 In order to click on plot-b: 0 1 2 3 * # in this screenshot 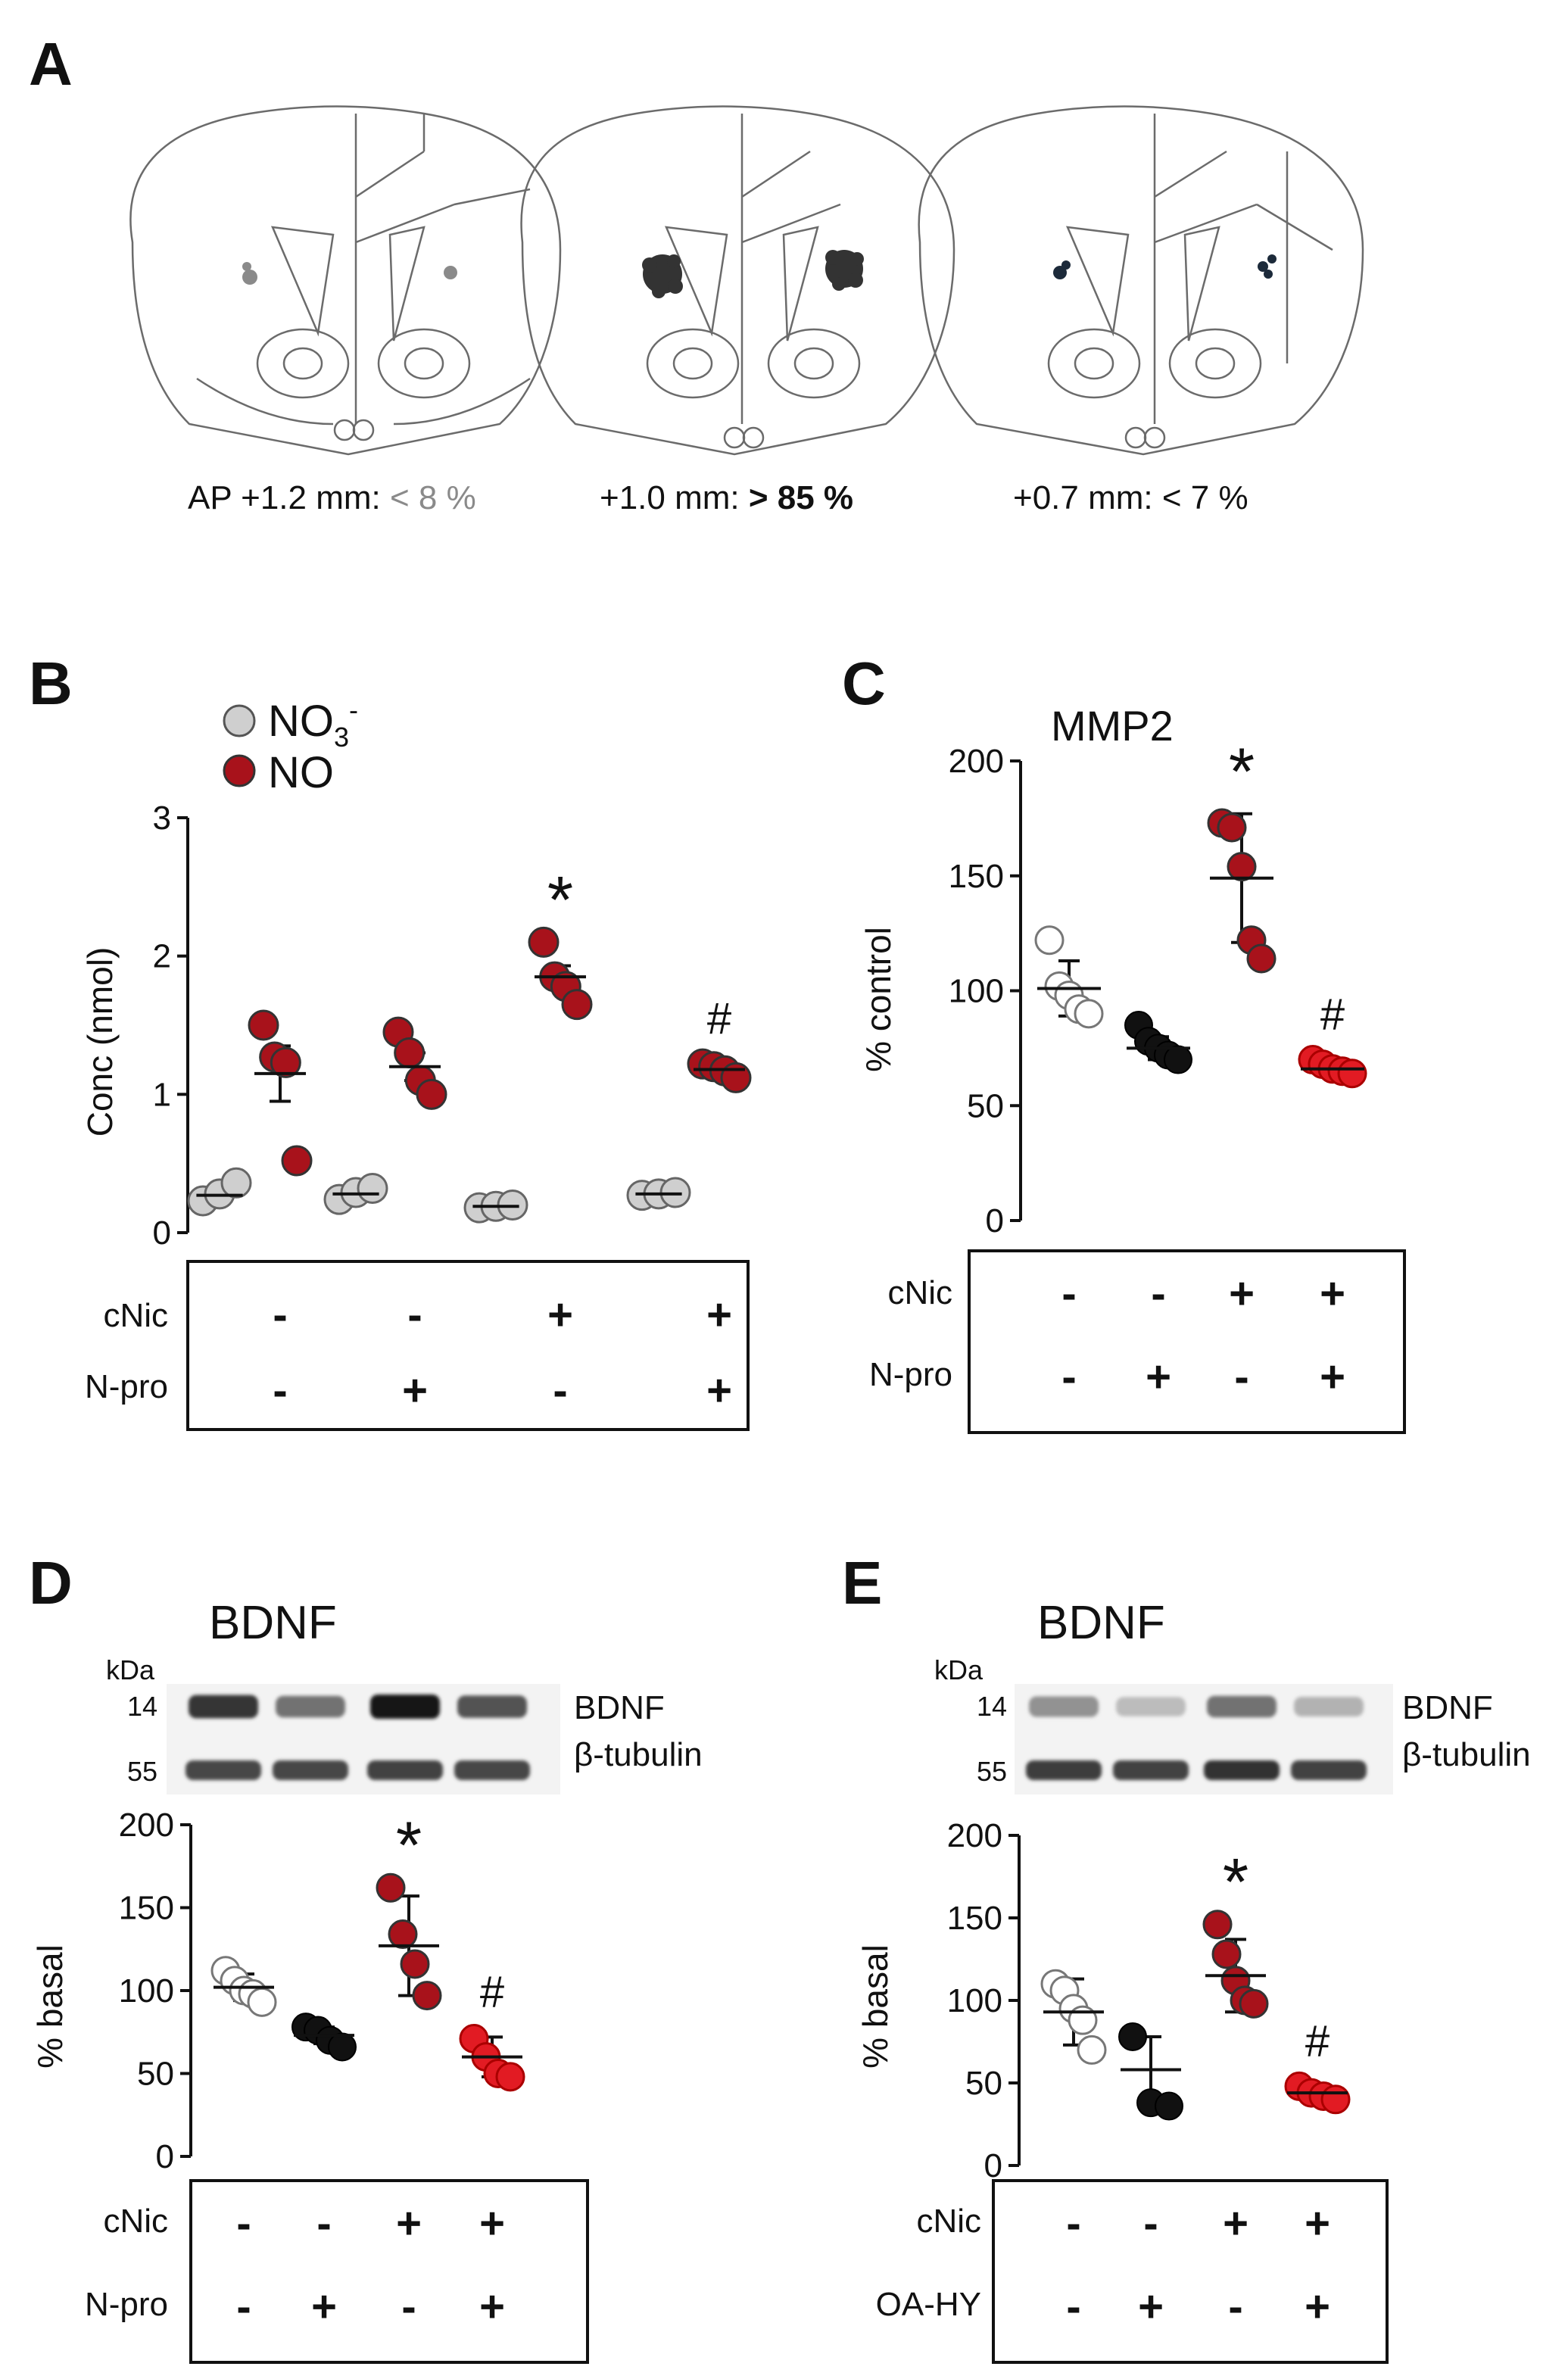, I will do `click(452, 1026)`.